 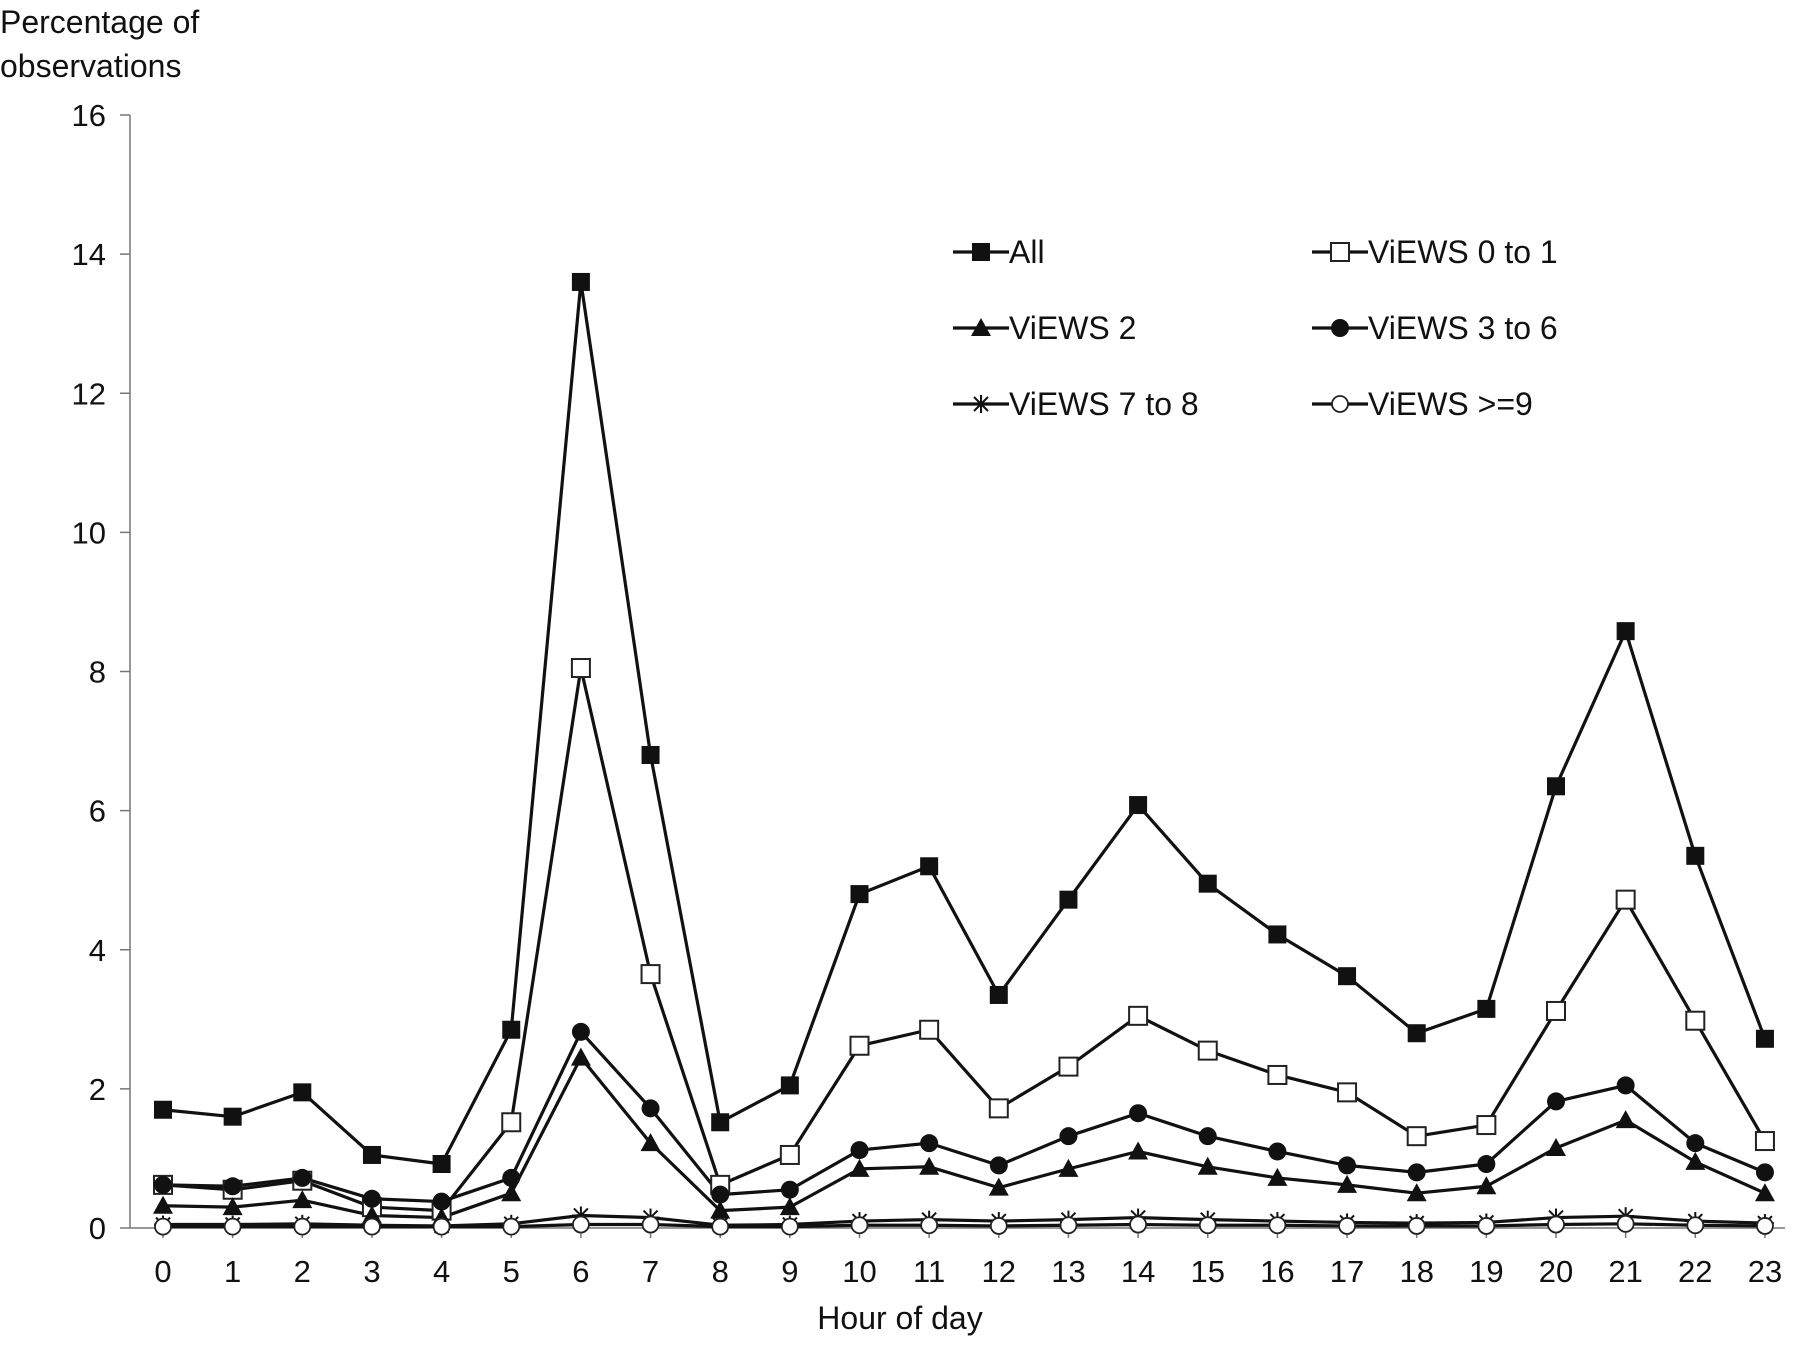 What do you see at coordinates (97, 811) in the screenshot?
I see `y-tick-label: 6` at bounding box center [97, 811].